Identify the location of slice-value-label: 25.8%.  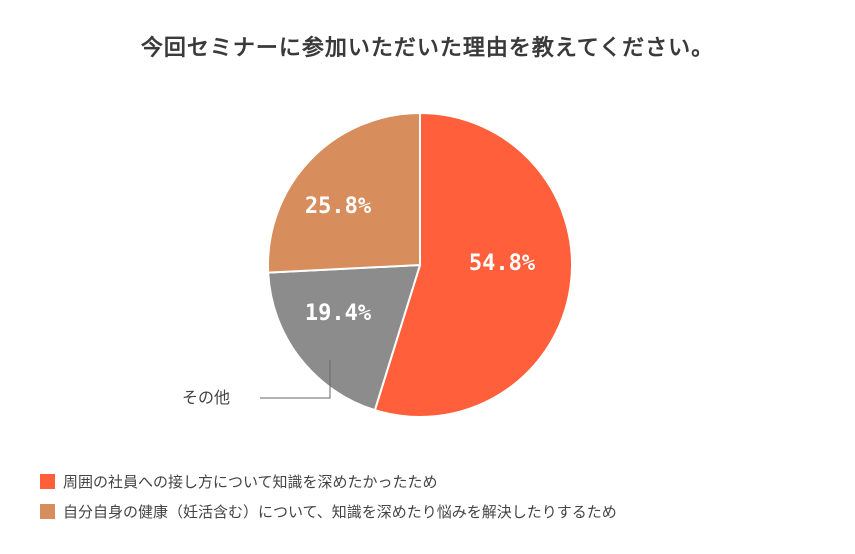
(338, 206).